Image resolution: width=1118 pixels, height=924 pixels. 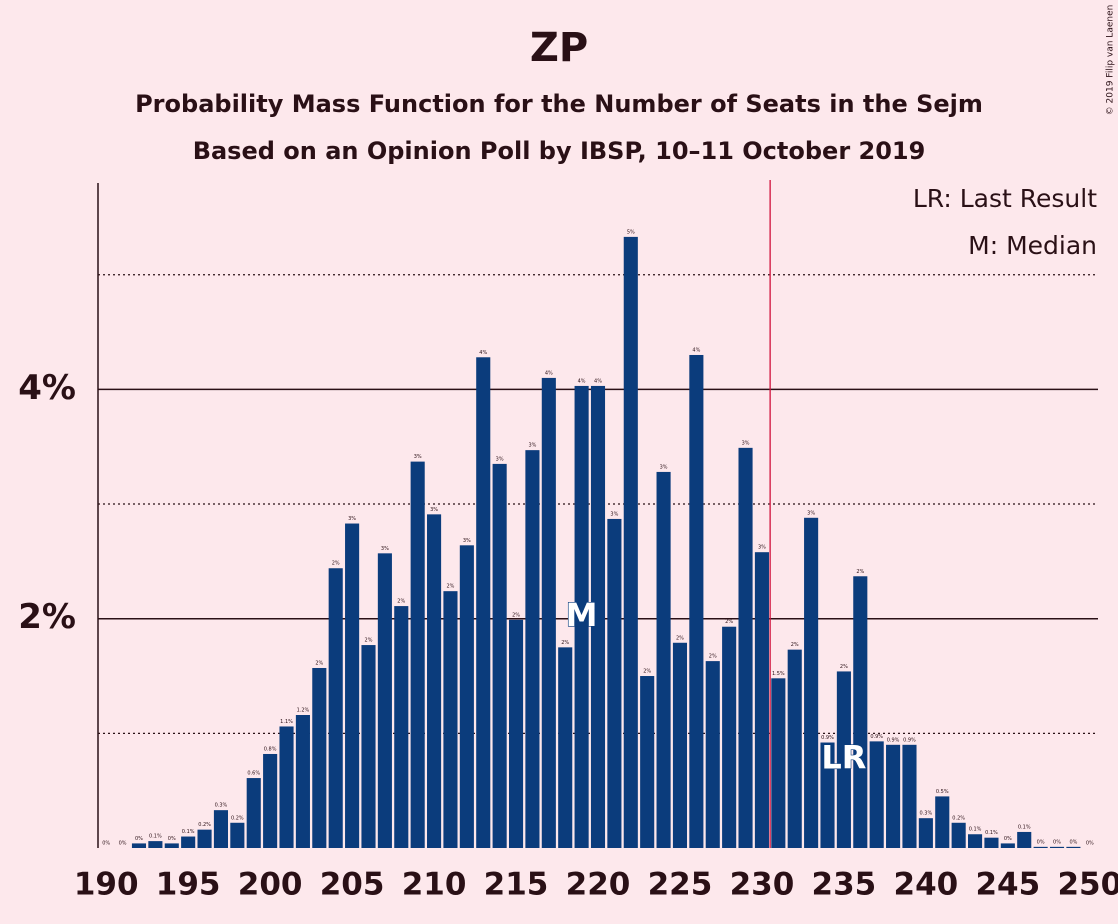 I want to click on x-tick-label: 235, so click(x=844, y=885).